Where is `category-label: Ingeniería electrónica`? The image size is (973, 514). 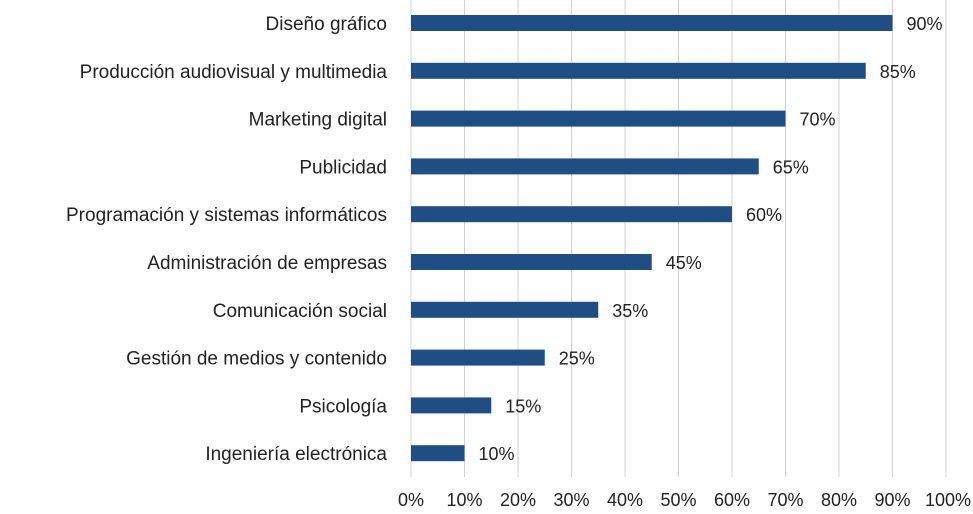 category-label: Ingeniería electrónica is located at coordinates (296, 454).